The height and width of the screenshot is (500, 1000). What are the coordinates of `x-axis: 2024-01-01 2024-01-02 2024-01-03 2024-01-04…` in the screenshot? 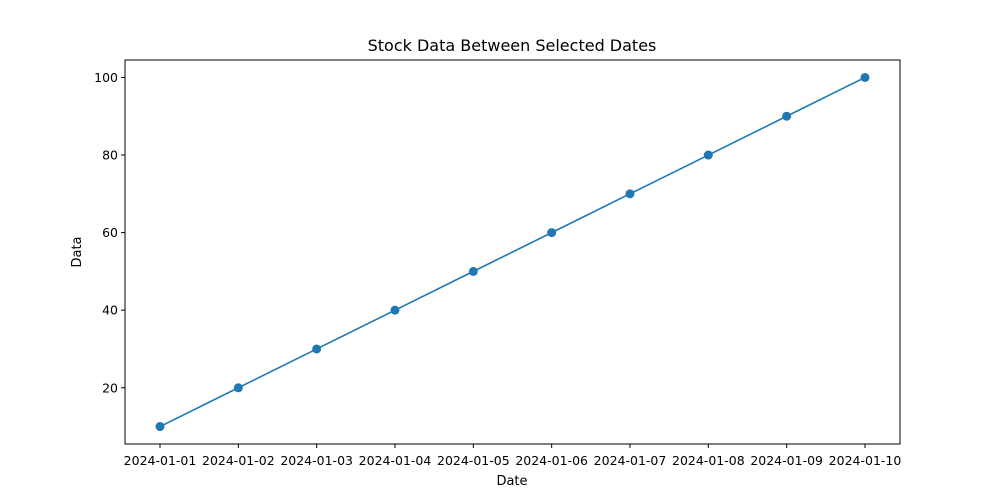 It's located at (513, 456).